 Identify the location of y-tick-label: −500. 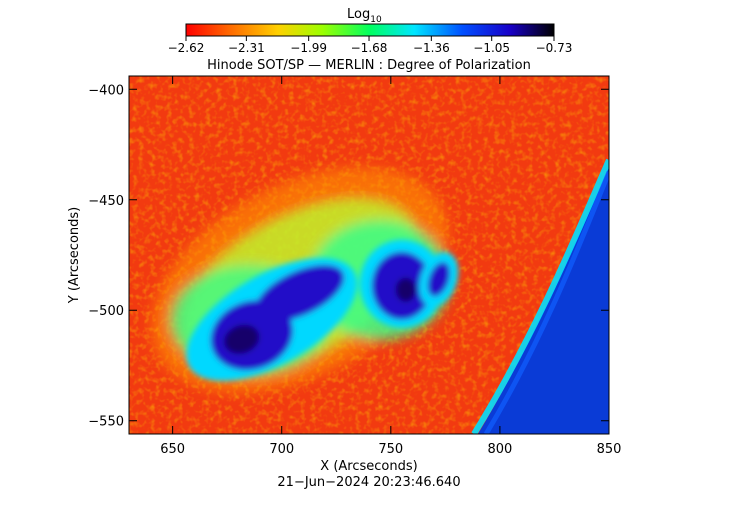
(106, 311).